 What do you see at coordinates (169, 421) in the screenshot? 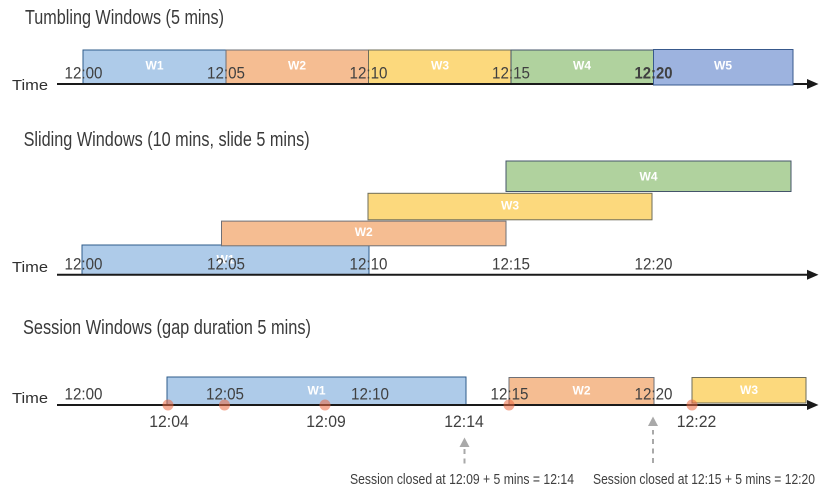
I see `svg-text: 12:04` at bounding box center [169, 421].